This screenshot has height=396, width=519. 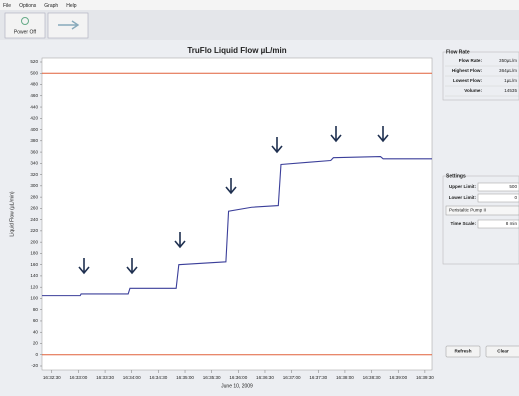 What do you see at coordinates (34, 61) in the screenshot?
I see `y-tick-label: 520` at bounding box center [34, 61].